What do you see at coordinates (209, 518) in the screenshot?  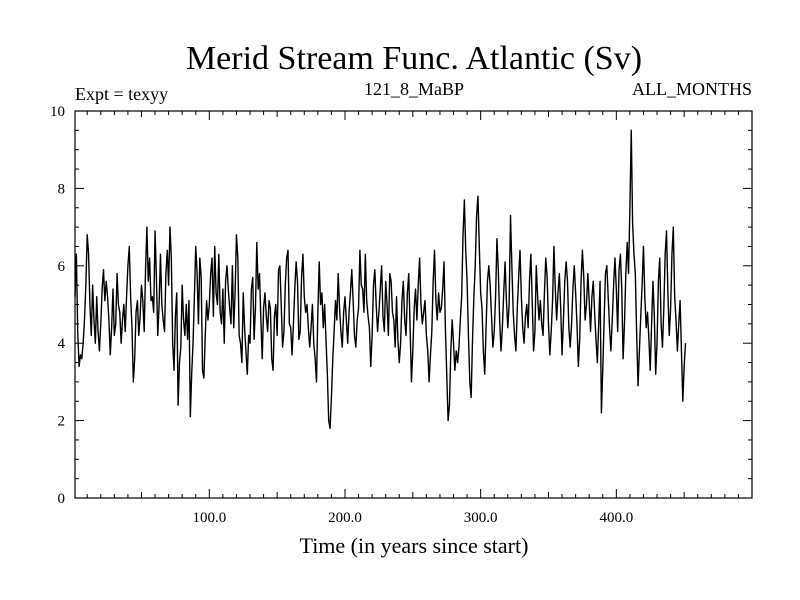 I see `x-tick-label: 100.0` at bounding box center [209, 518].